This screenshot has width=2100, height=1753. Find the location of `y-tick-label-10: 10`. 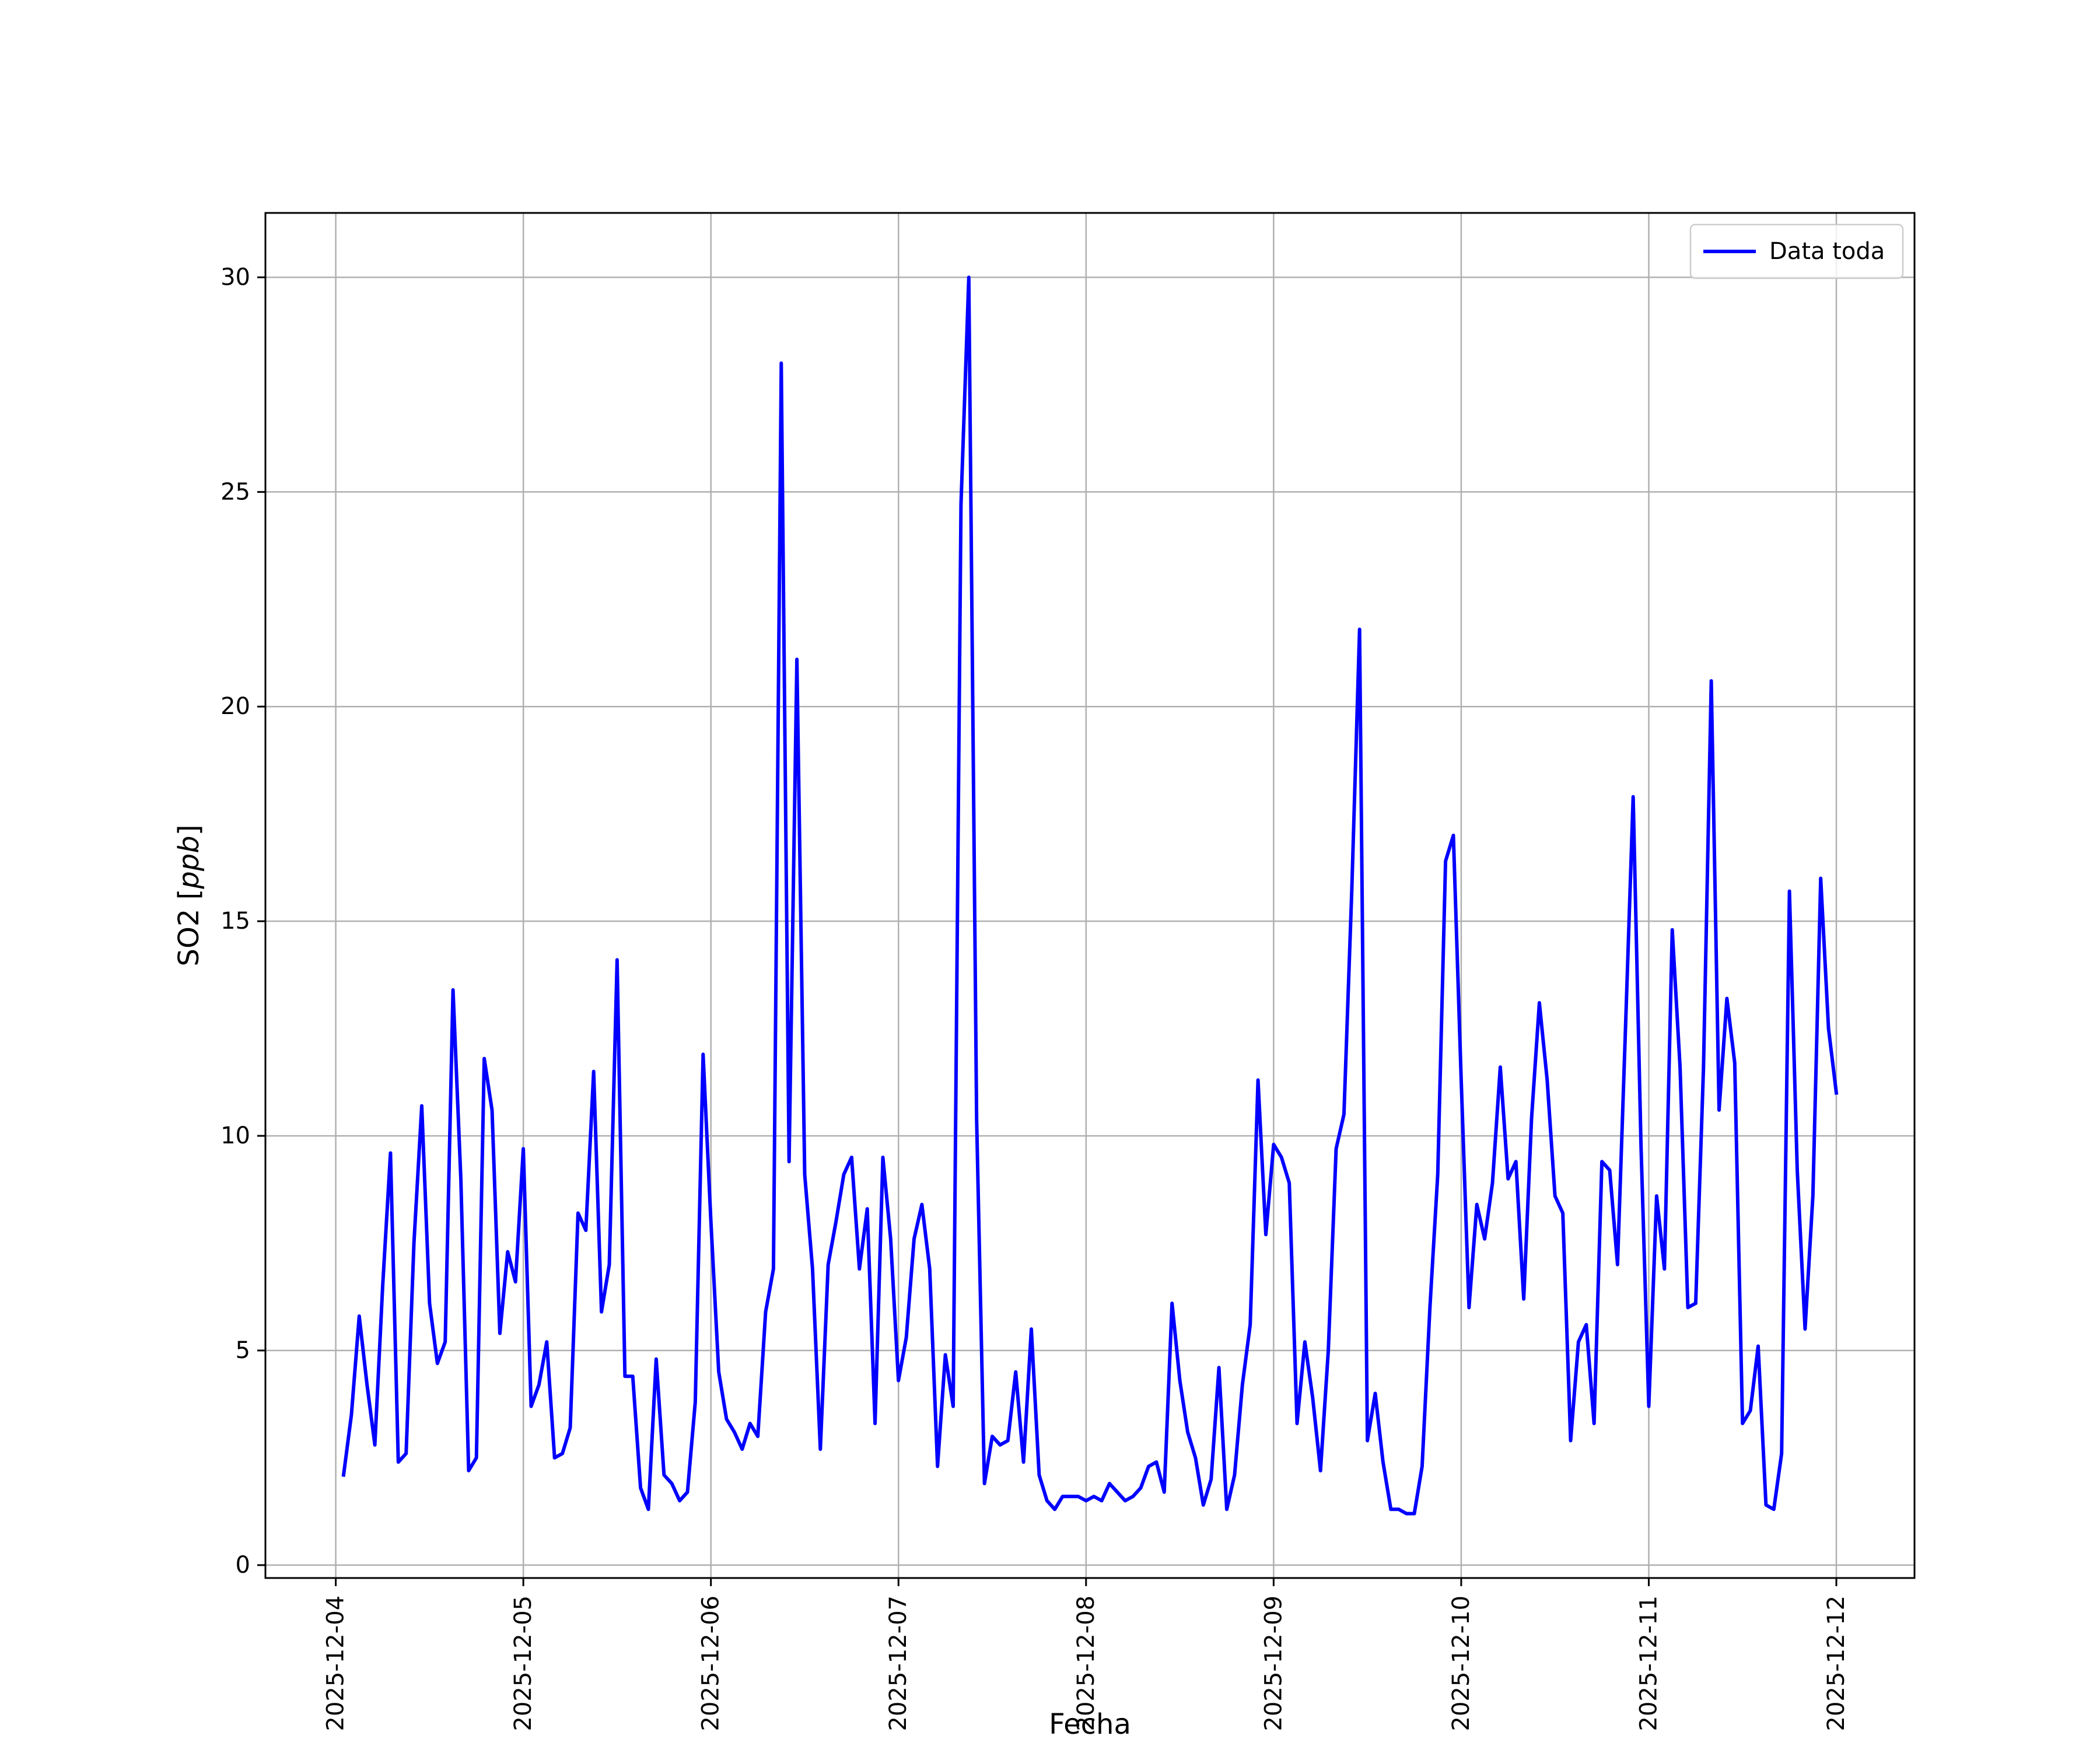

y-tick-label-10: 10 is located at coordinates (235, 1135).